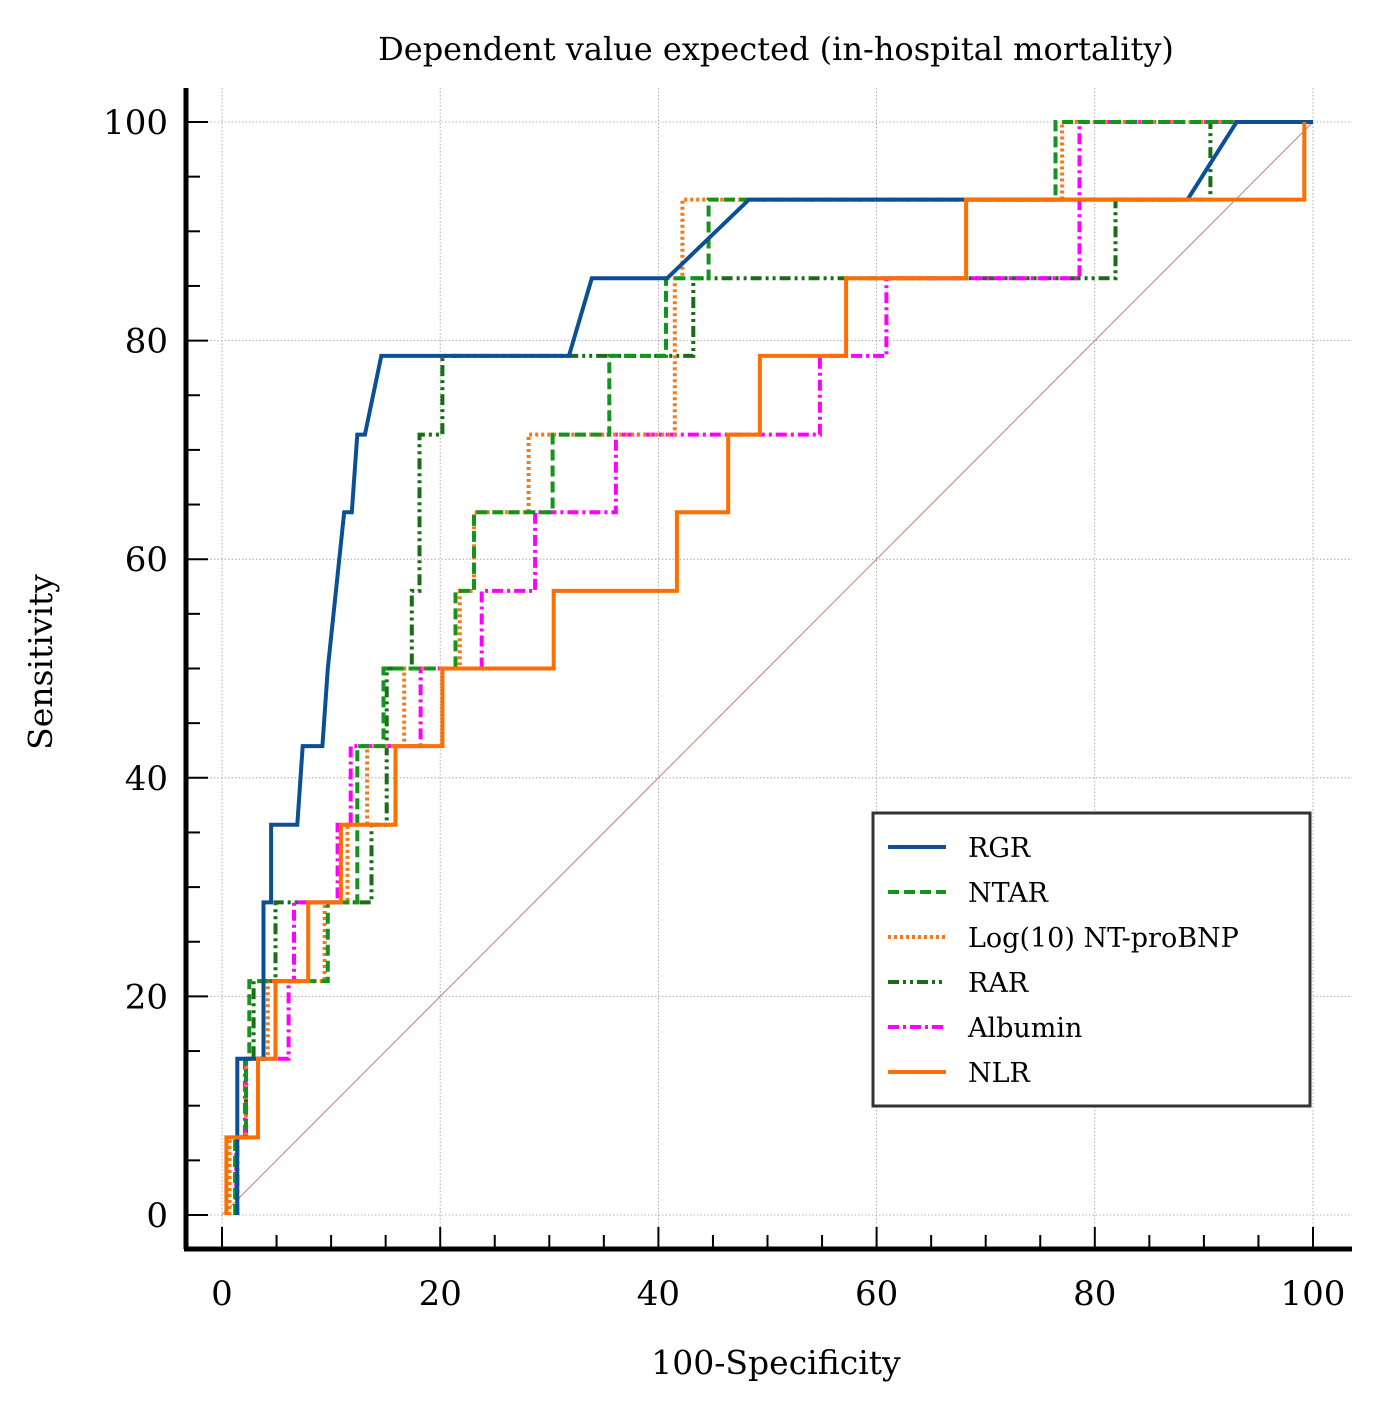 The image size is (1378, 1402). Describe the element at coordinates (998, 983) in the screenshot. I see `legend-label: RAR` at that location.